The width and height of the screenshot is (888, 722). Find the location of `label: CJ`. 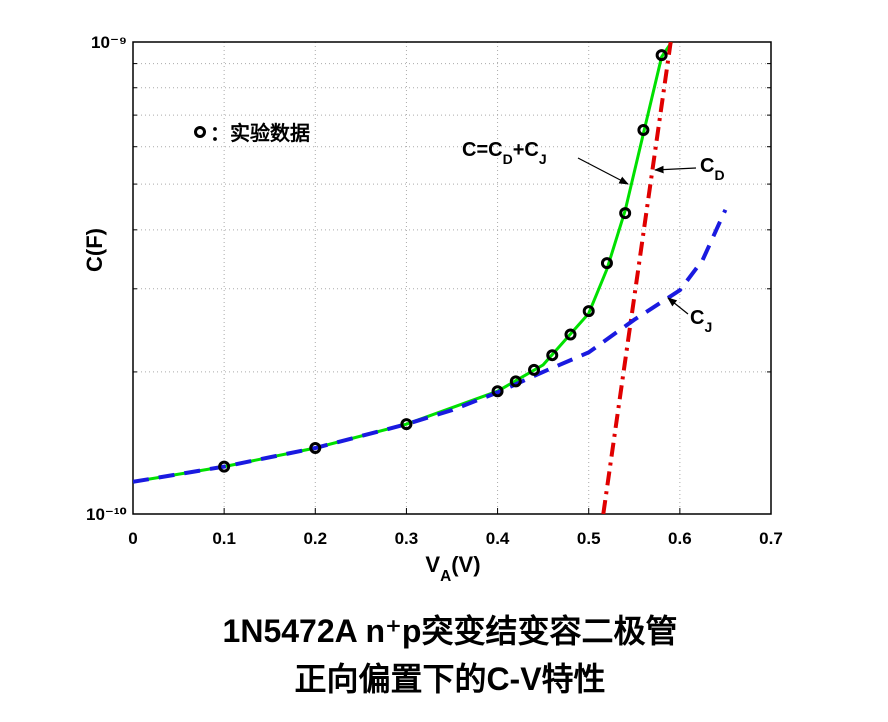

label: CJ is located at coordinates (701, 321).